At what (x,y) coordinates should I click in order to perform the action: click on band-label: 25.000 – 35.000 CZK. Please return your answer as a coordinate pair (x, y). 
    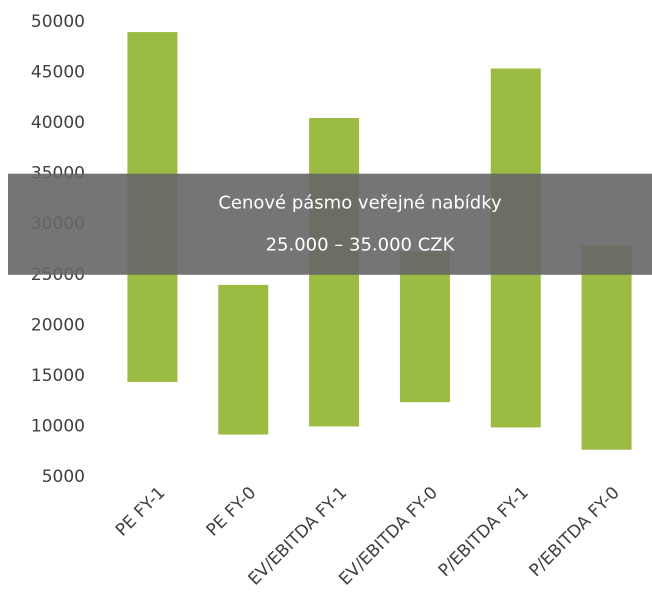
    Looking at the image, I should click on (361, 245).